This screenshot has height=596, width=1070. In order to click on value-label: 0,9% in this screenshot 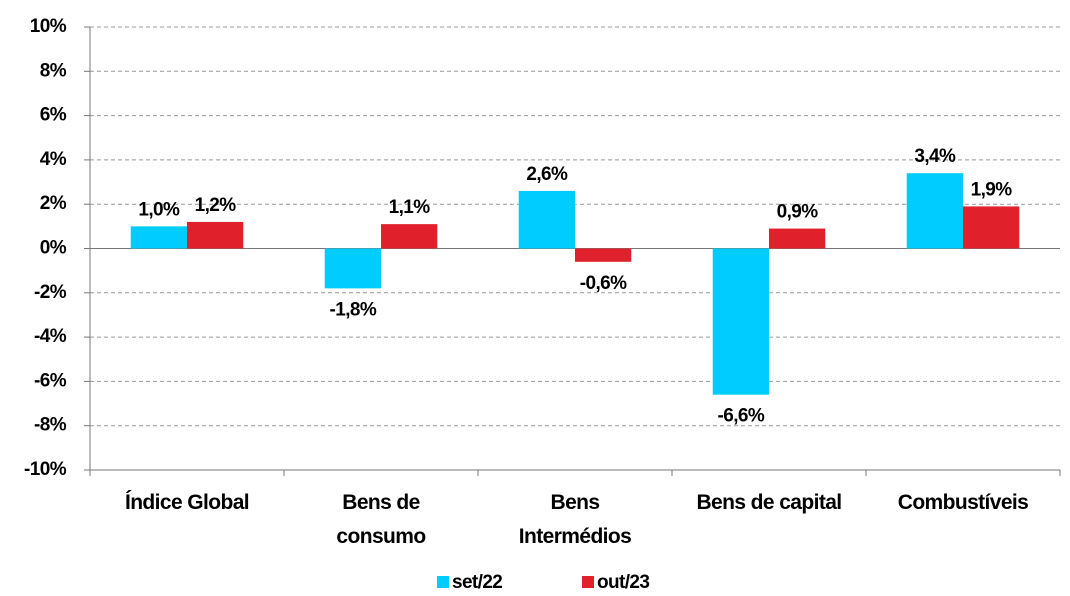, I will do `click(798, 212)`.